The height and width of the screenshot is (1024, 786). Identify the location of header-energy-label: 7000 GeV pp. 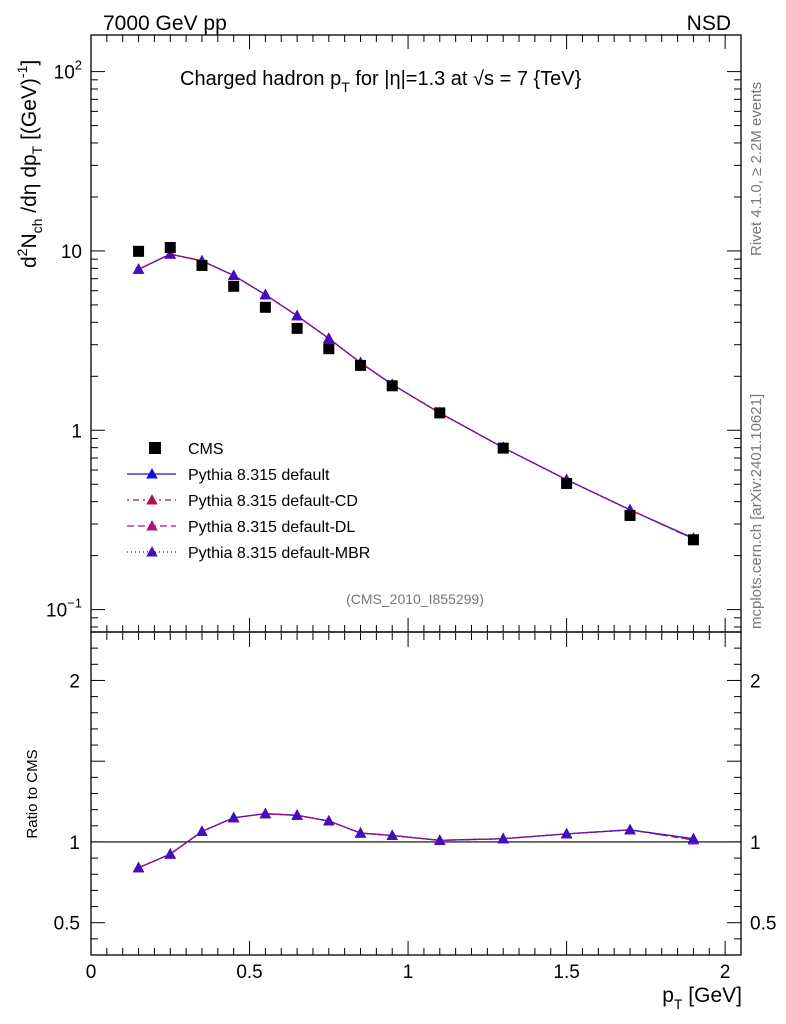
(165, 23).